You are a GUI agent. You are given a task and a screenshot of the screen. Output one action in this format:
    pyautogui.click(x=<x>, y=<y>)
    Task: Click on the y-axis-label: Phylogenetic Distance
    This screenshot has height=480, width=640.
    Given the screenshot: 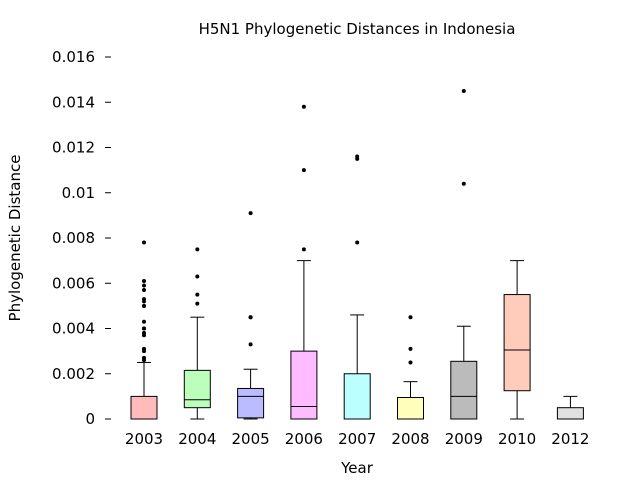 What is the action you would take?
    pyautogui.click(x=15, y=238)
    